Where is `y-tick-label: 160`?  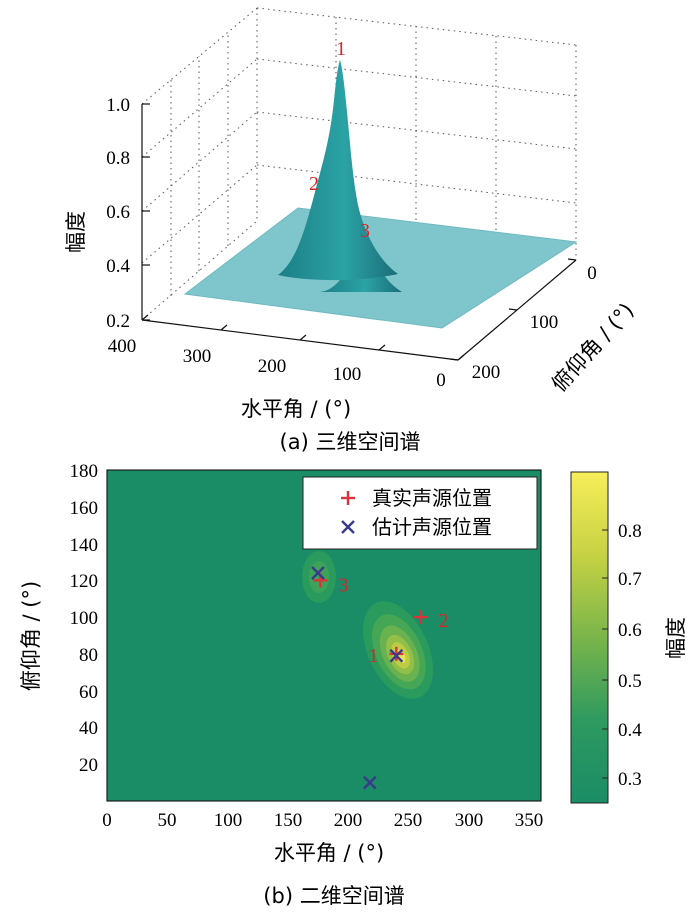 y-tick-label: 160 is located at coordinates (84, 508).